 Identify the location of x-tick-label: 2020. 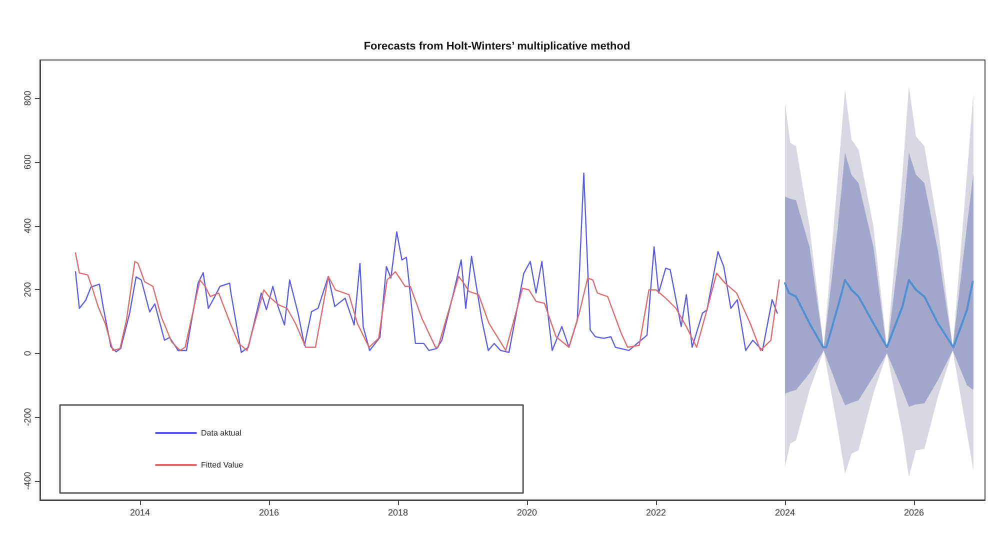
(527, 513).